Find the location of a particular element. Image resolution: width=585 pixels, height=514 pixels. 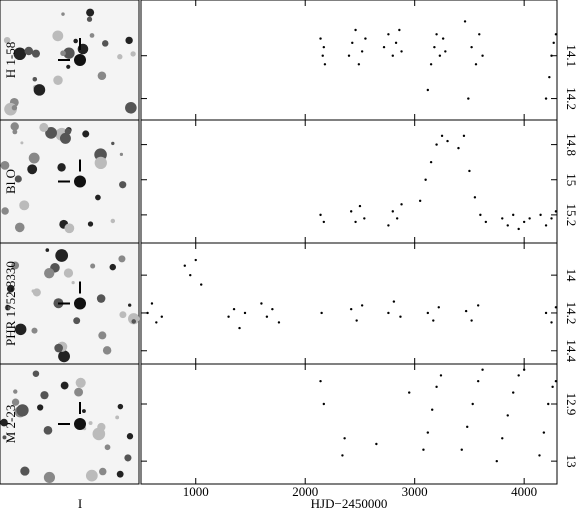

y-tick-label: 14.8 is located at coordinates (571, 144).